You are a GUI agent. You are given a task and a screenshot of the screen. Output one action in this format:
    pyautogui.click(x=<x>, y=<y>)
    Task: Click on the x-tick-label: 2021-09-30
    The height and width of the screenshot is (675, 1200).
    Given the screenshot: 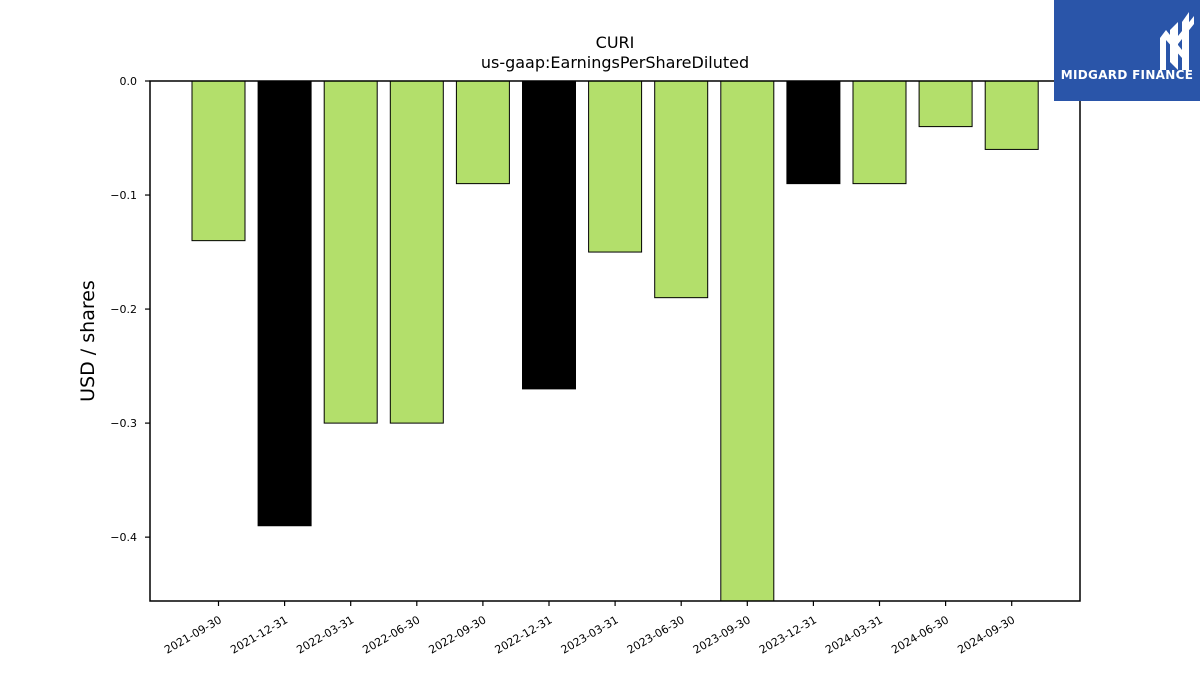 What is the action you would take?
    pyautogui.click(x=193, y=634)
    